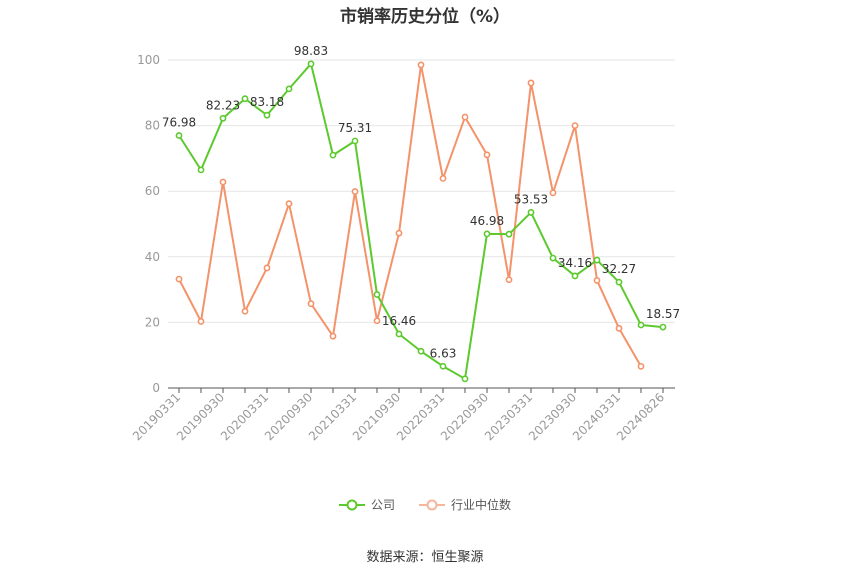 The width and height of the screenshot is (850, 575). I want to click on y-tick-label: 0, so click(156, 388).